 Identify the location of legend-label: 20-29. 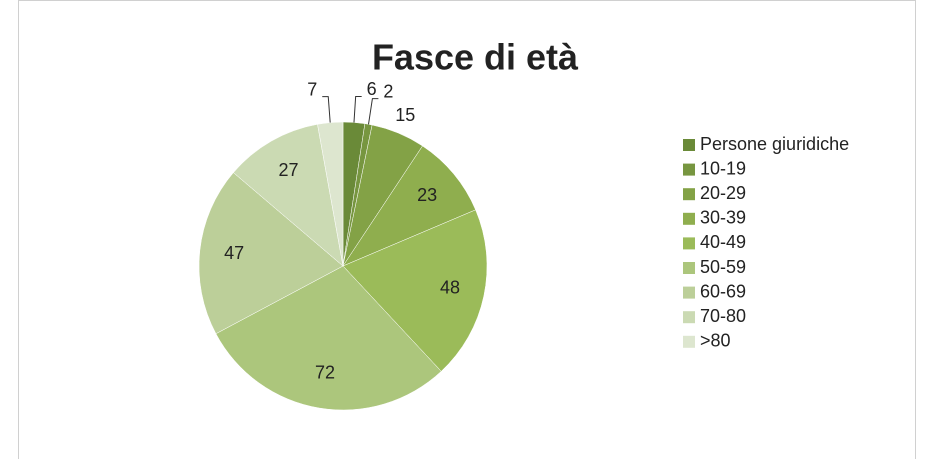
(723, 193).